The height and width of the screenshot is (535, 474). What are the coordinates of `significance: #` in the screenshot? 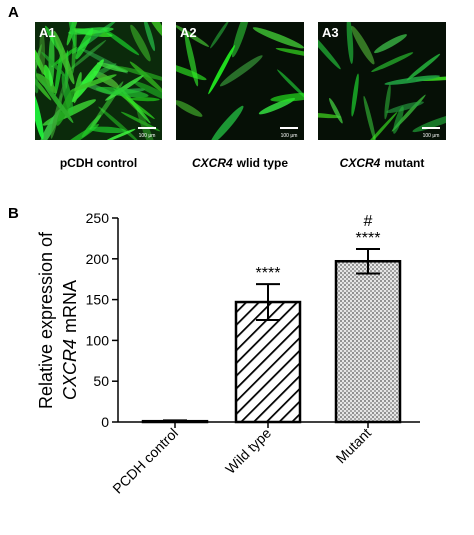 It's located at (368, 221).